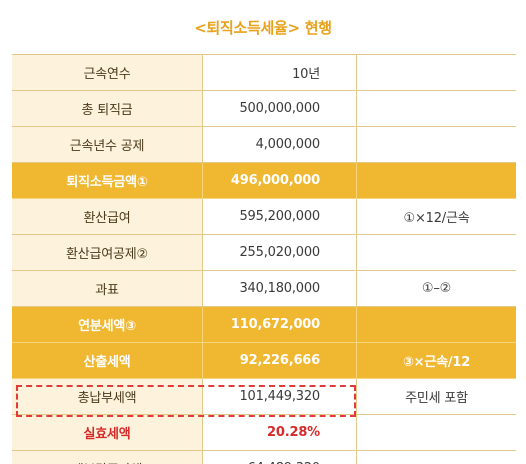 This screenshot has width=526, height=464. I want to click on table-row-highlighted: 퇴직소득금액① 496,000,000, so click(264, 181).